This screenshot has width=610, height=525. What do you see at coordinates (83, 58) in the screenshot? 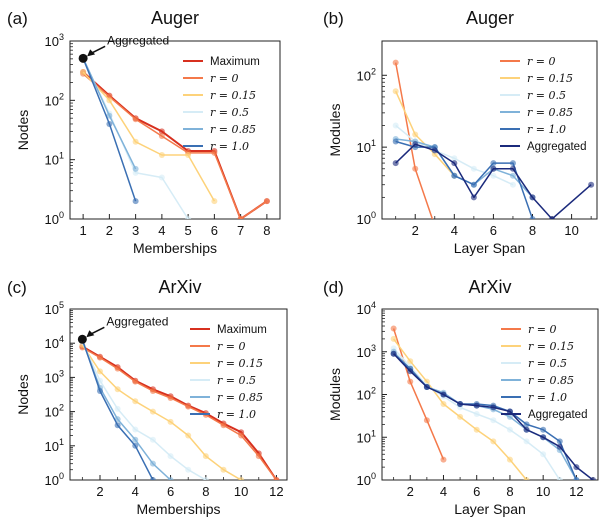
I see `aggregated-point` at bounding box center [83, 58].